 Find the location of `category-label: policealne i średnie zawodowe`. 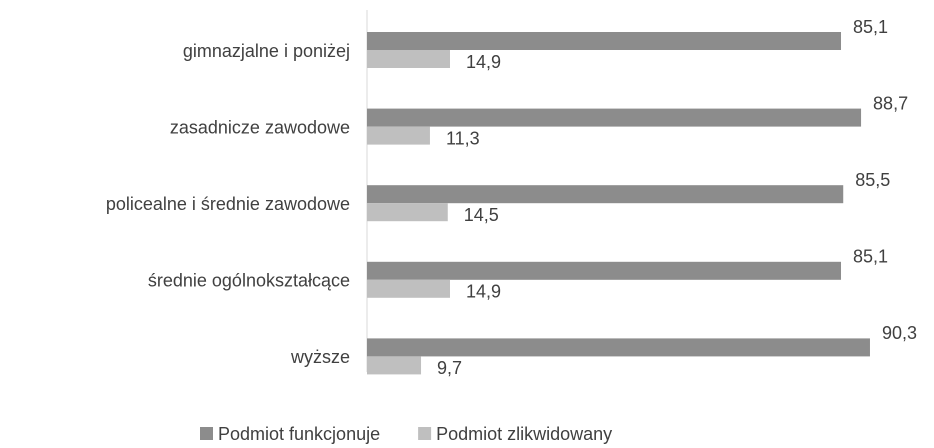

category-label: policealne i średnie zawodowe is located at coordinates (228, 204).